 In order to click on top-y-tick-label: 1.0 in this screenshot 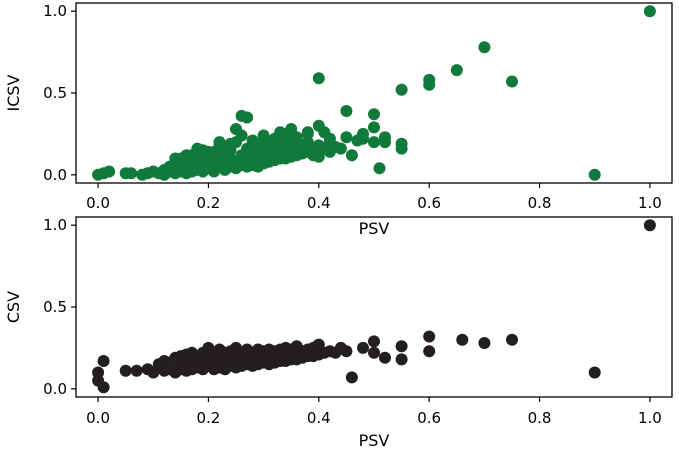, I will do `click(55, 11)`.